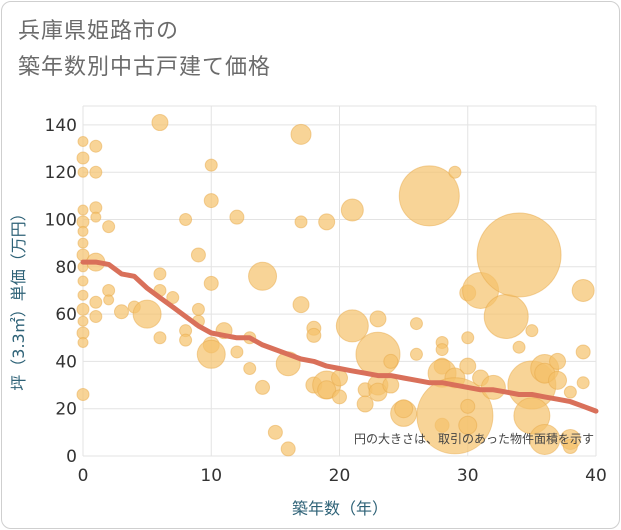 The image size is (621, 530). I want to click on y-tick-label: 0, so click(71, 457).